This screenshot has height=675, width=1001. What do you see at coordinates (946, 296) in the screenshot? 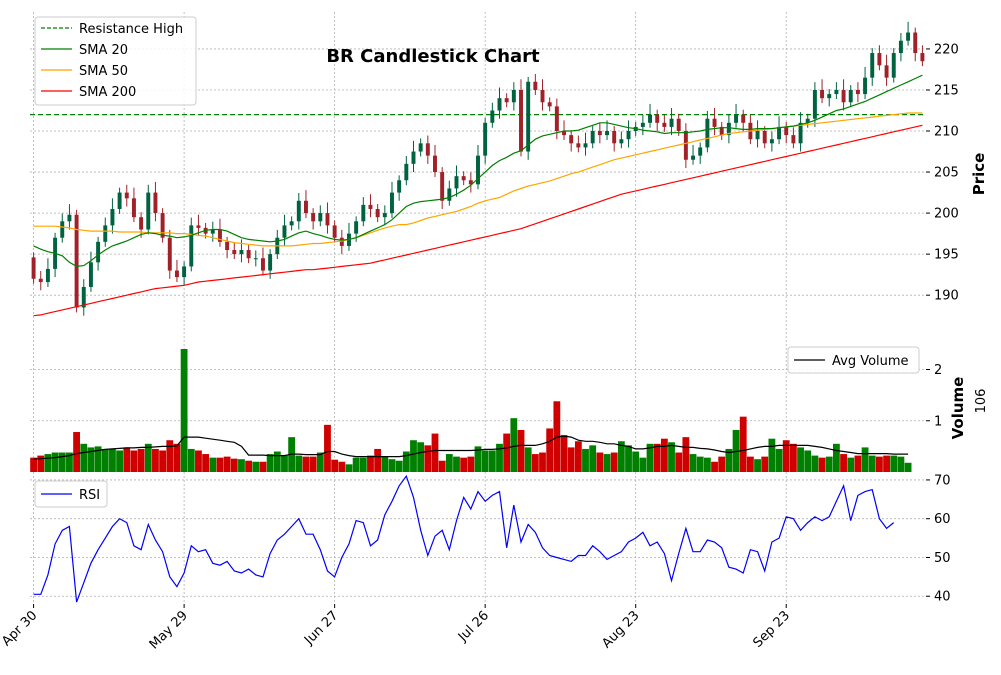
I see `price-tick-label: 190` at bounding box center [946, 296].